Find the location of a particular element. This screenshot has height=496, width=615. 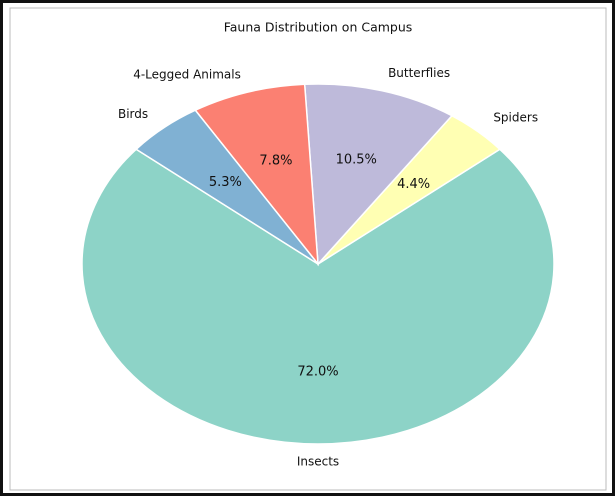

slice-label: Insects is located at coordinates (318, 462).